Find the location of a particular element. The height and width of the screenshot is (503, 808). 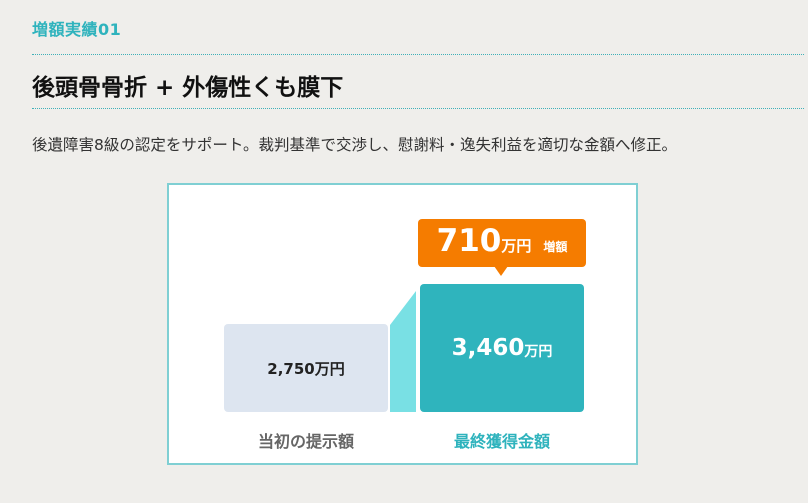

increase-amount: 710 is located at coordinates (469, 241).